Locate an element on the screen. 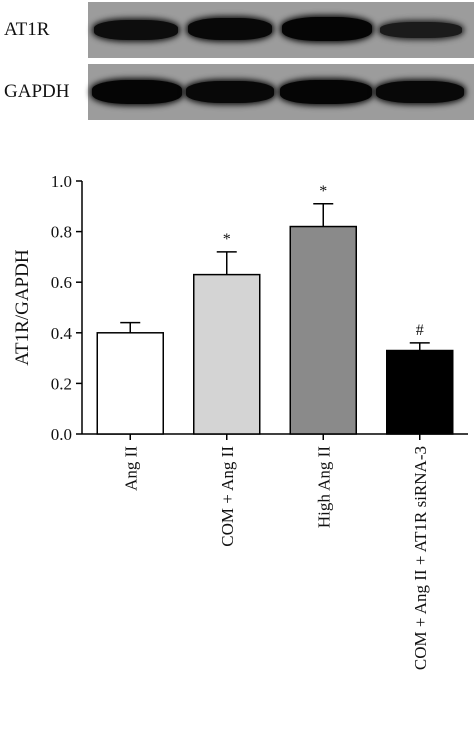  blot-row-gapdh: GAPDH is located at coordinates (237, 92).